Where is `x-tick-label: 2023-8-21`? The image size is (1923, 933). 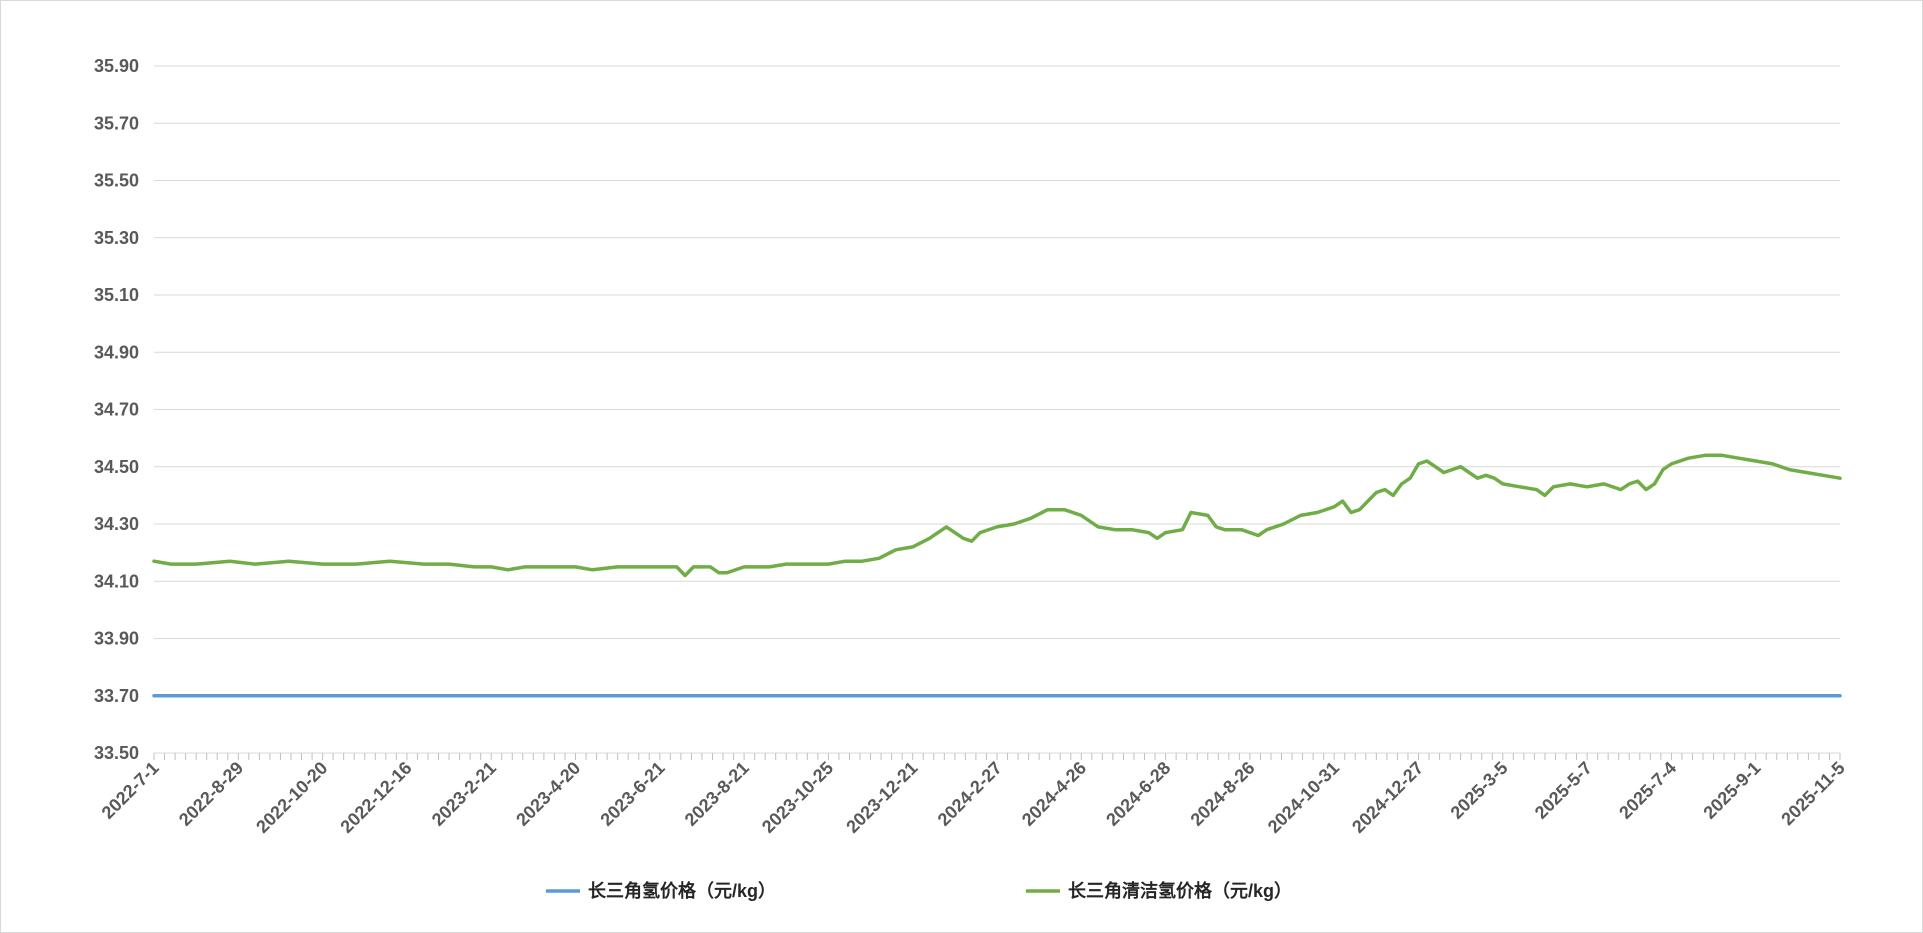 x-tick-label: 2023-8-21 is located at coordinates (717, 794).